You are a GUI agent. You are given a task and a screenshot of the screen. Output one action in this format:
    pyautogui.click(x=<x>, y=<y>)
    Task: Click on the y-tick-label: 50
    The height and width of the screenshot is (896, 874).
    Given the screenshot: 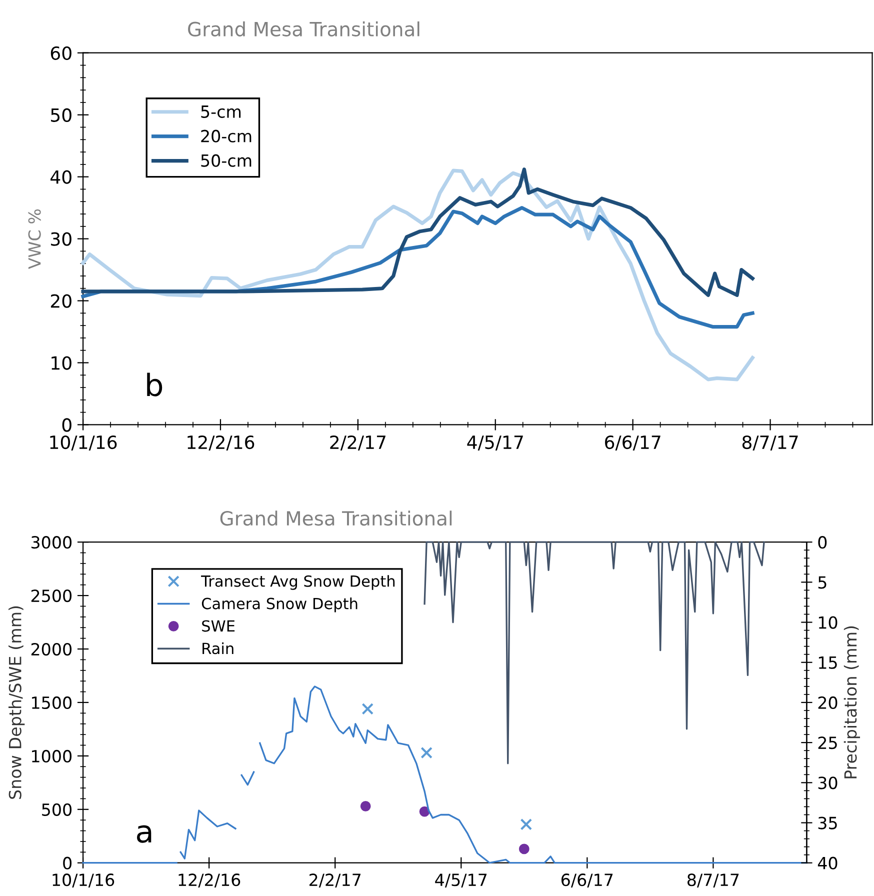 What is the action you would take?
    pyautogui.click(x=61, y=115)
    